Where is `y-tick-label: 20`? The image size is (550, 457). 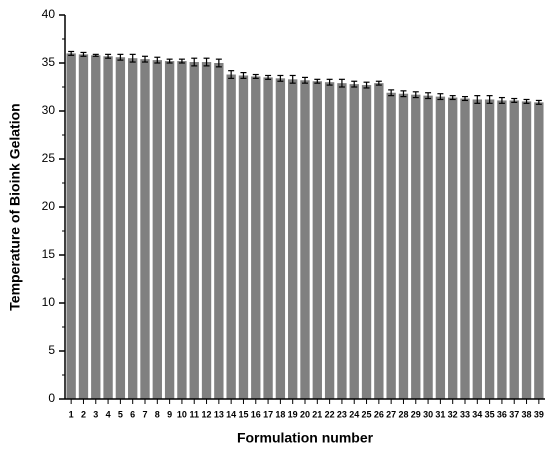
y-tick-label: 20 is located at coordinates (49, 206).